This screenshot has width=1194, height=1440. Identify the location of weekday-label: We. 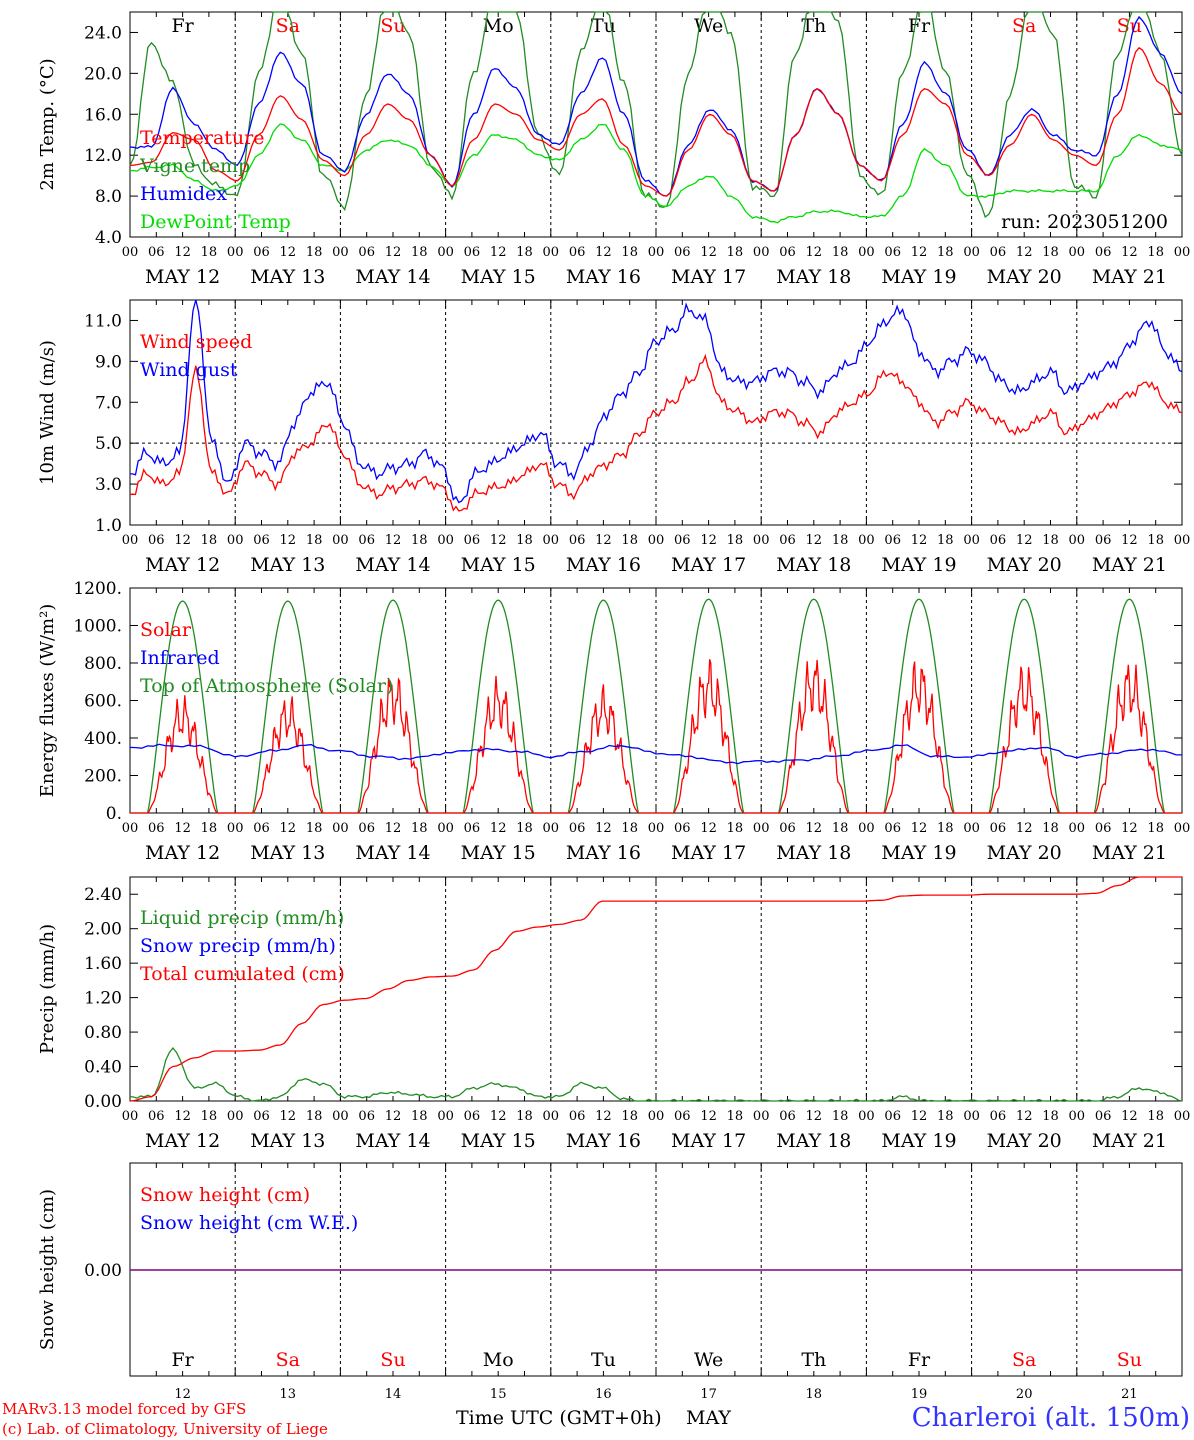
(708, 1360).